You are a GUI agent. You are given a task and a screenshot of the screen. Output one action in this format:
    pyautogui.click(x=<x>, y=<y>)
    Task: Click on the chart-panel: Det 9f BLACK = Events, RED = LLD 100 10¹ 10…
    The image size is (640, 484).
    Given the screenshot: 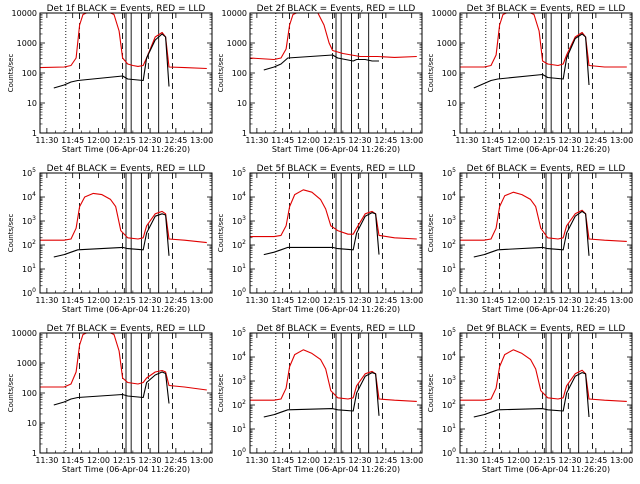 What is the action you would take?
    pyautogui.click(x=530, y=399)
    